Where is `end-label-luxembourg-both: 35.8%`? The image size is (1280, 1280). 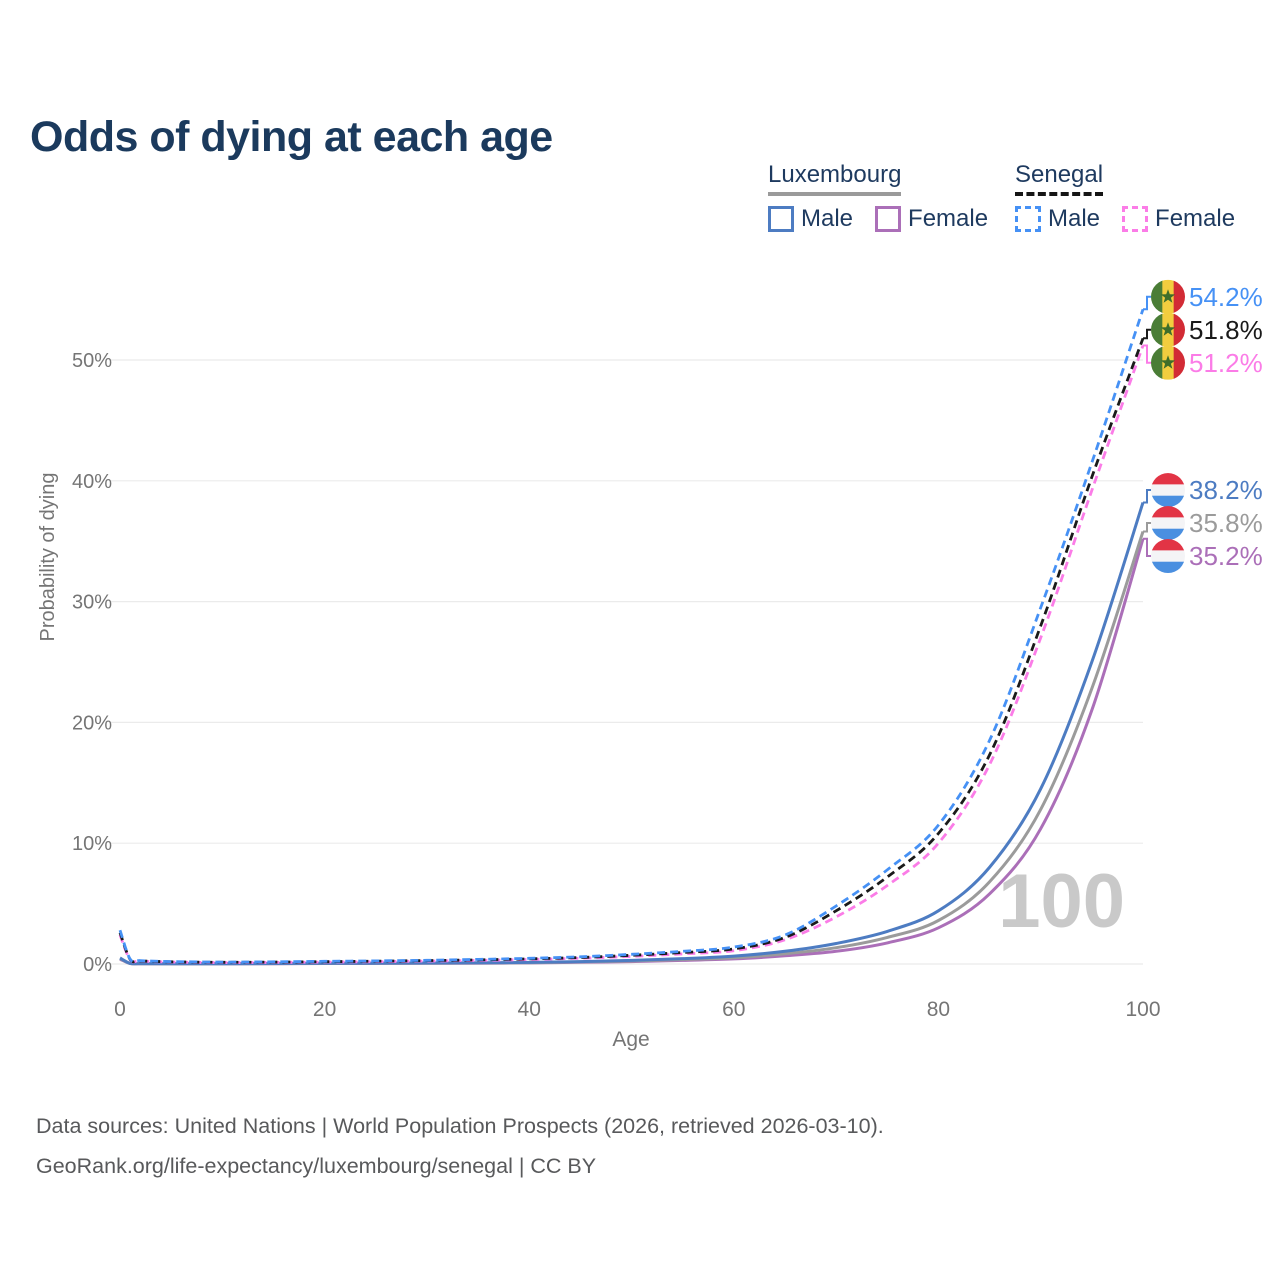 end-label-luxembourg-both: 35.8% is located at coordinates (1226, 523).